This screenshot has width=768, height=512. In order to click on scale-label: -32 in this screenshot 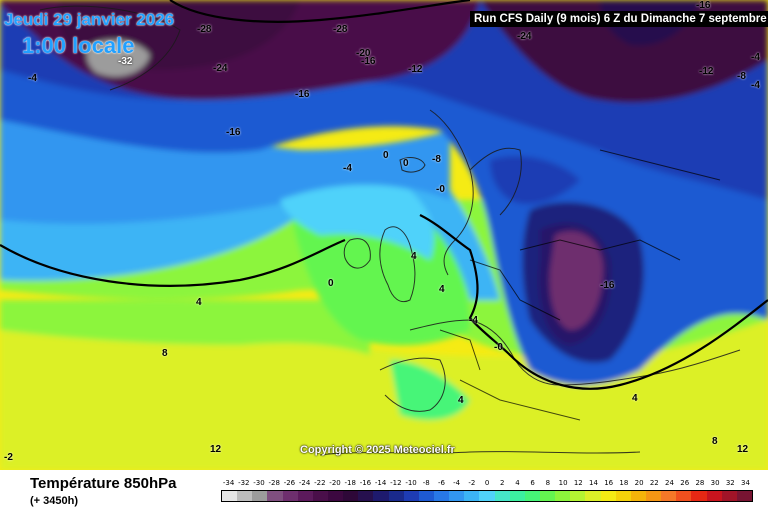, I will do `click(244, 483)`.